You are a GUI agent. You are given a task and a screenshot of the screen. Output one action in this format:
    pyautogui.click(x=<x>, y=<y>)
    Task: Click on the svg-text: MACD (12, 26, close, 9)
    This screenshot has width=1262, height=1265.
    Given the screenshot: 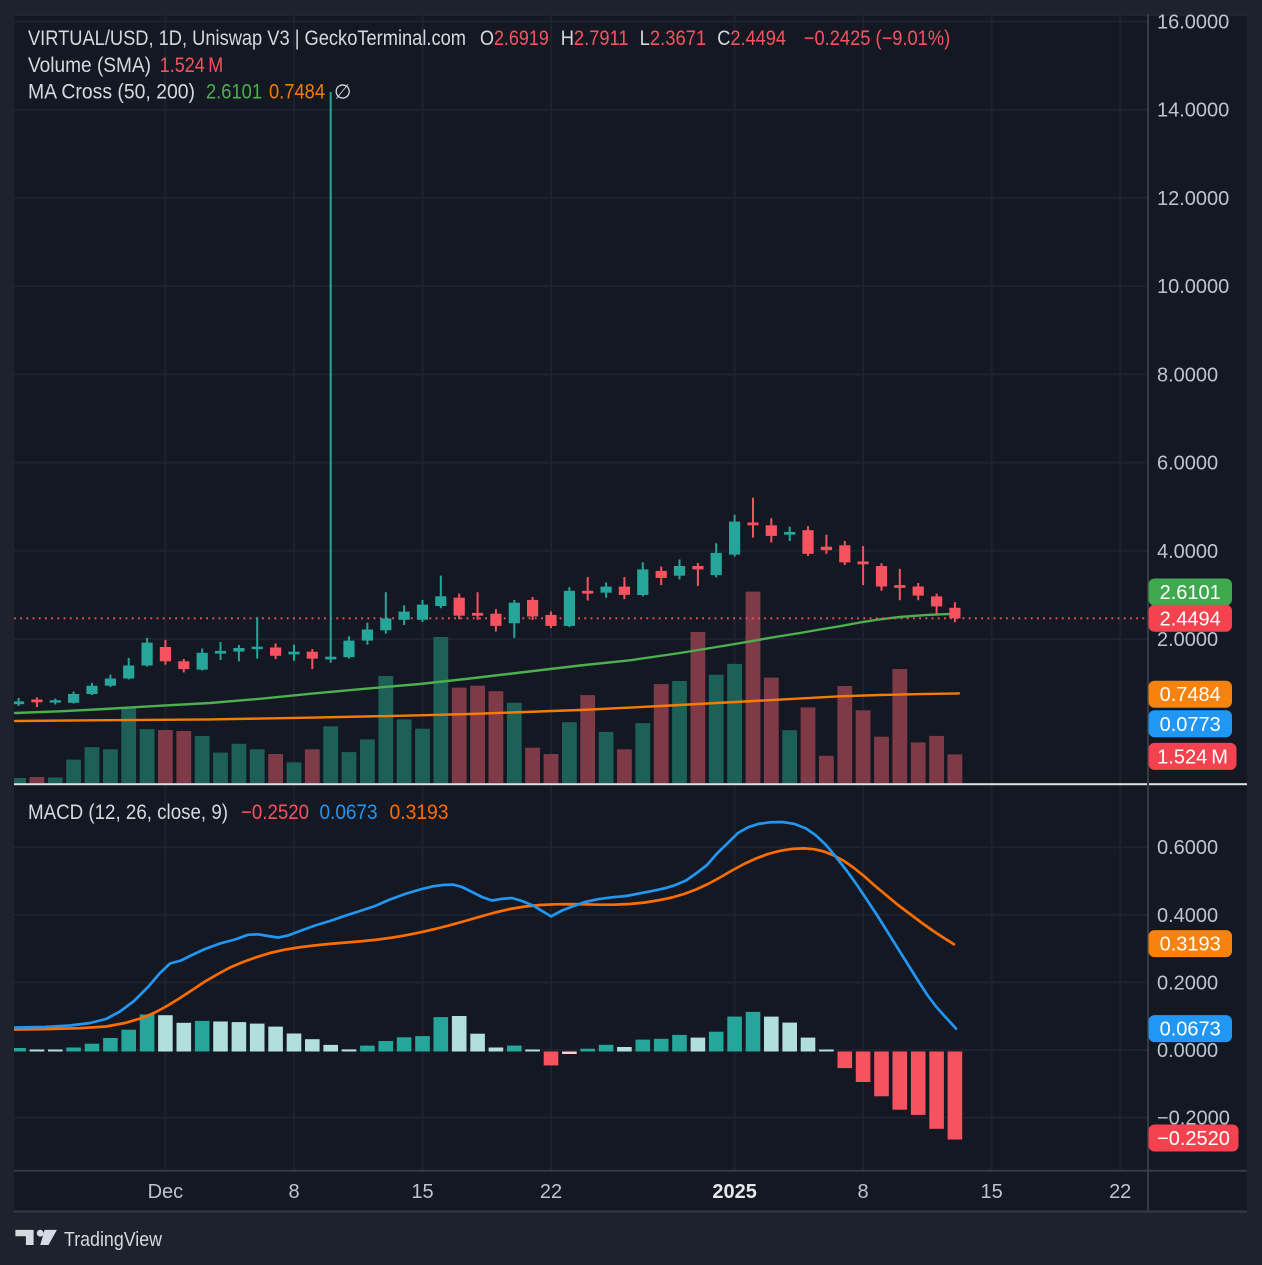 What is the action you would take?
    pyautogui.click(x=128, y=812)
    